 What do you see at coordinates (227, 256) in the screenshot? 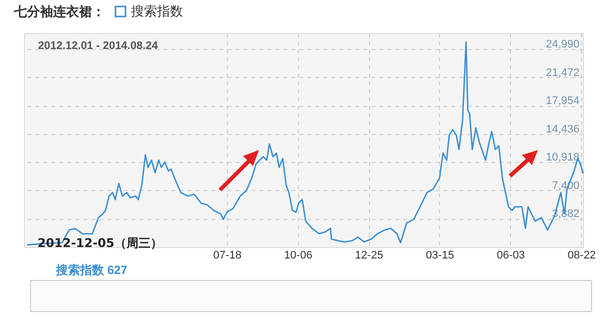
I see `x-tick-label: 07-18` at bounding box center [227, 256].